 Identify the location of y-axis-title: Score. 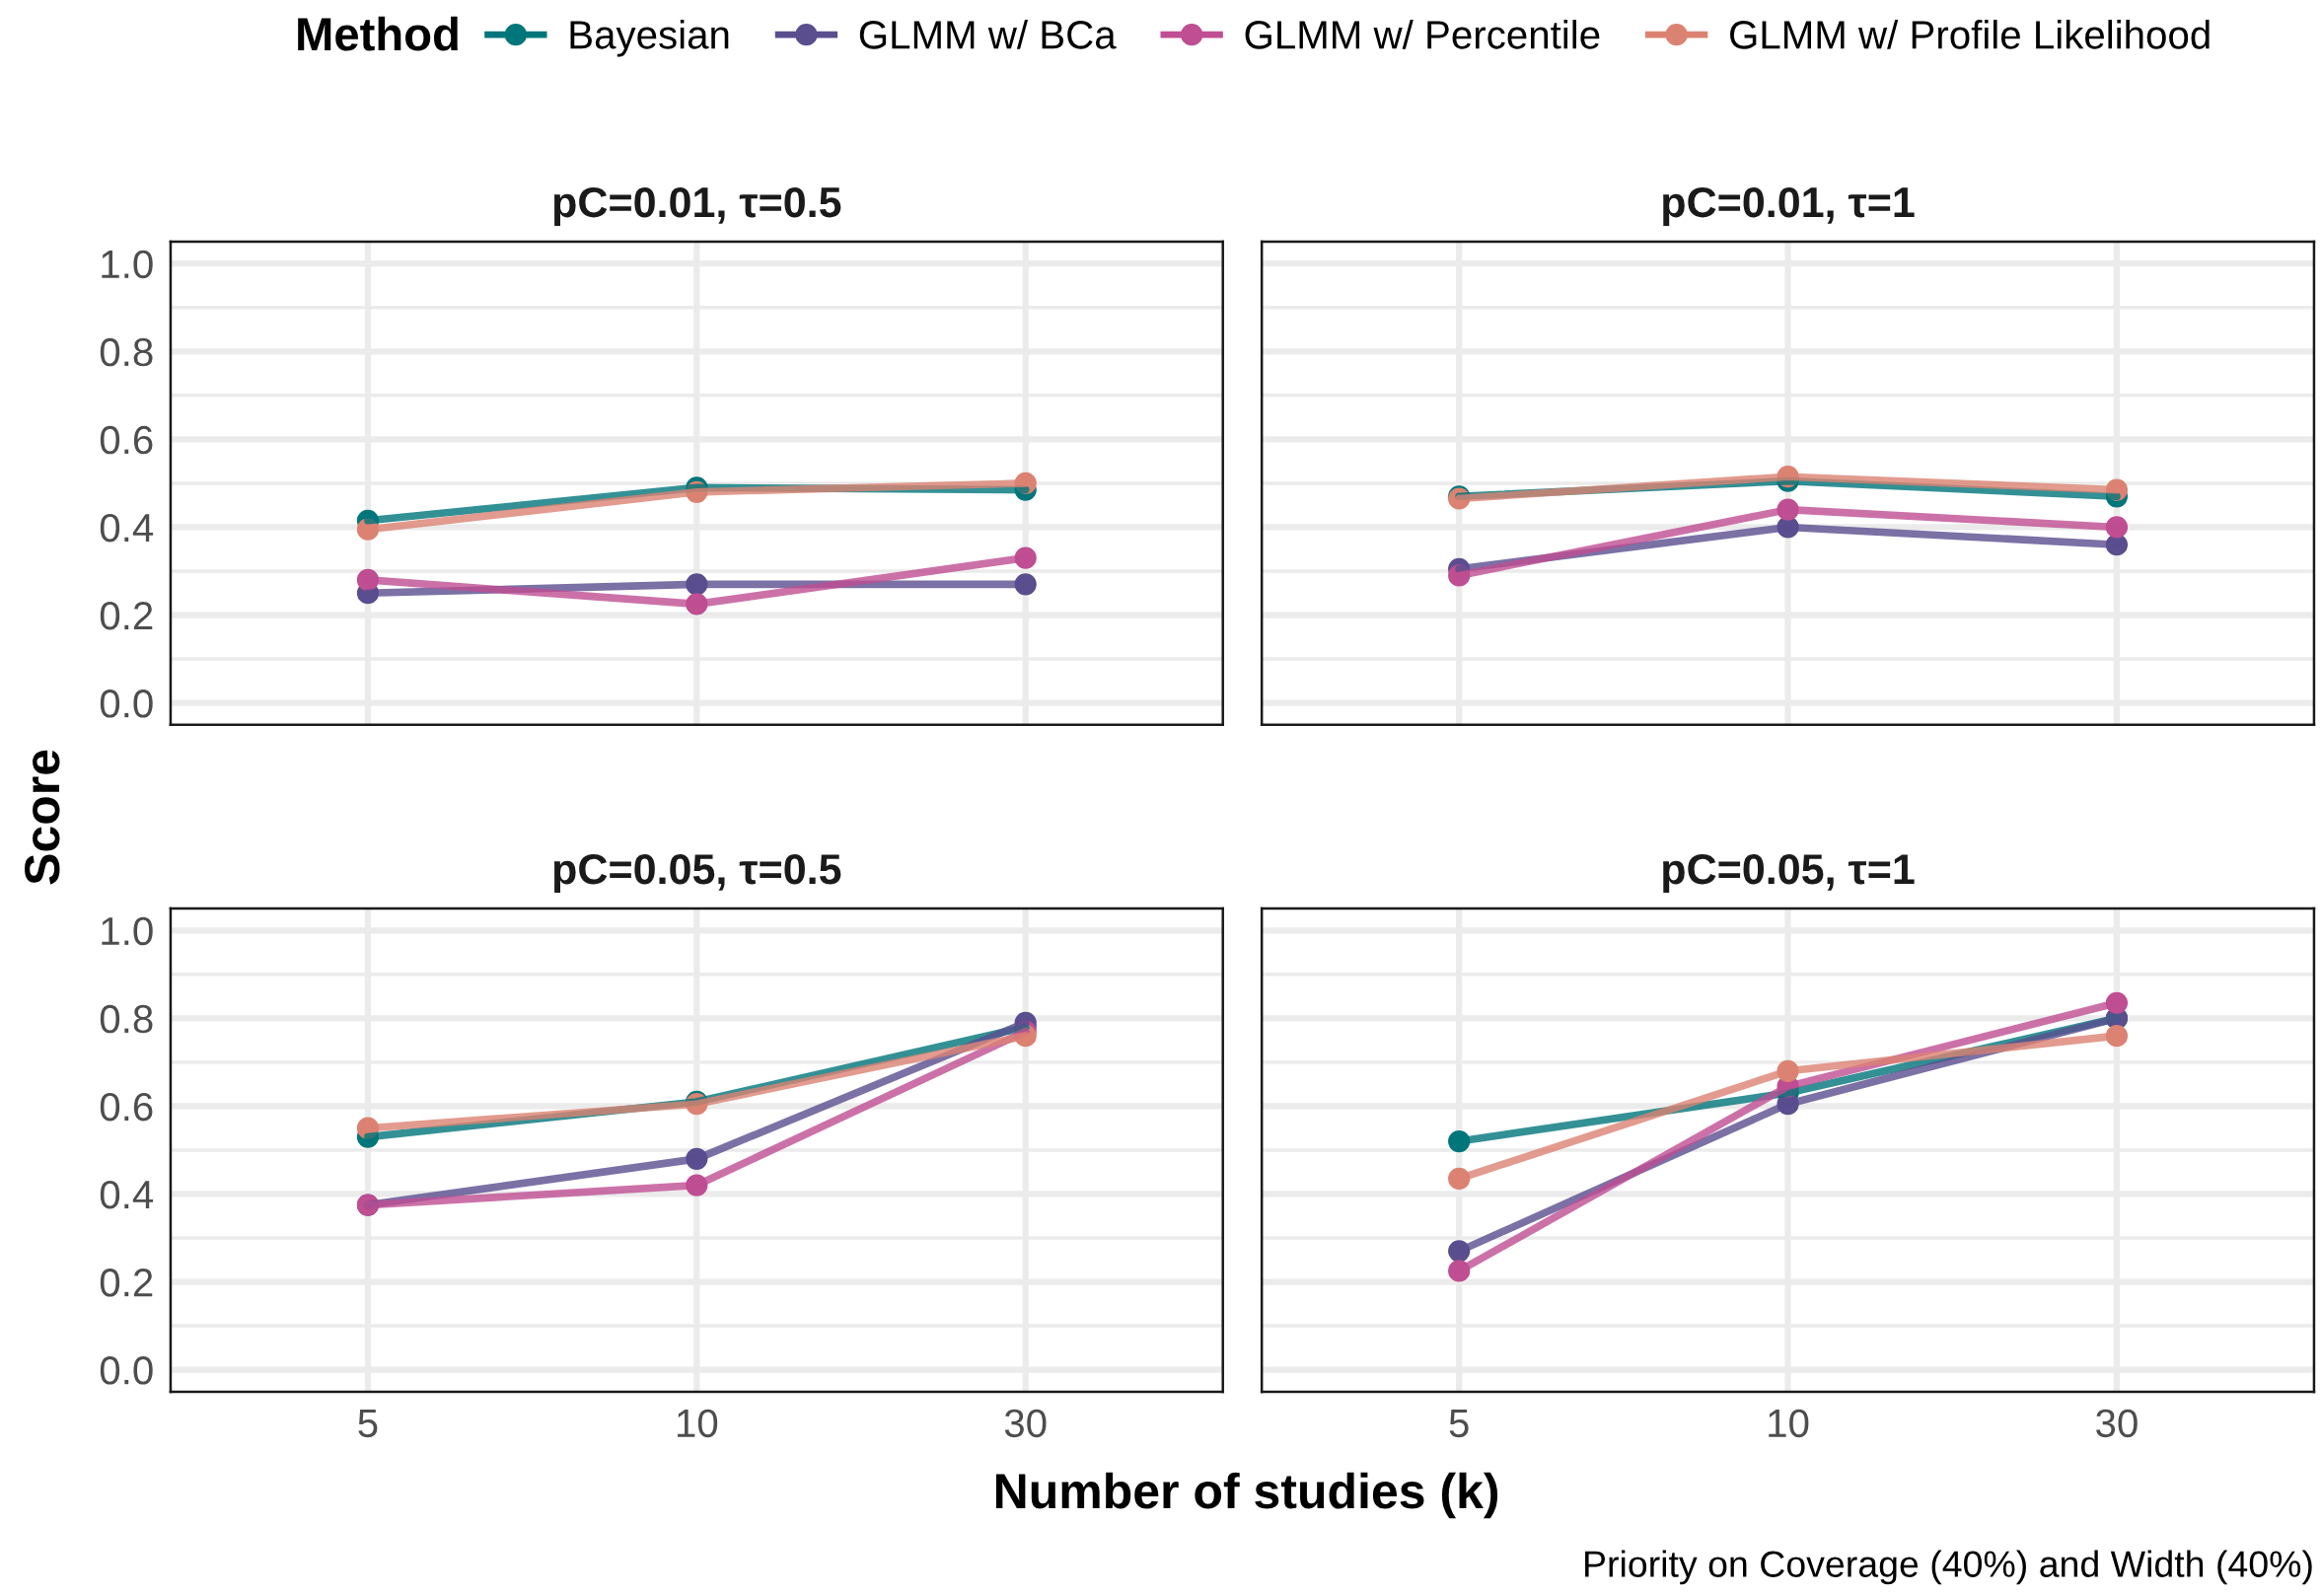
(43, 817).